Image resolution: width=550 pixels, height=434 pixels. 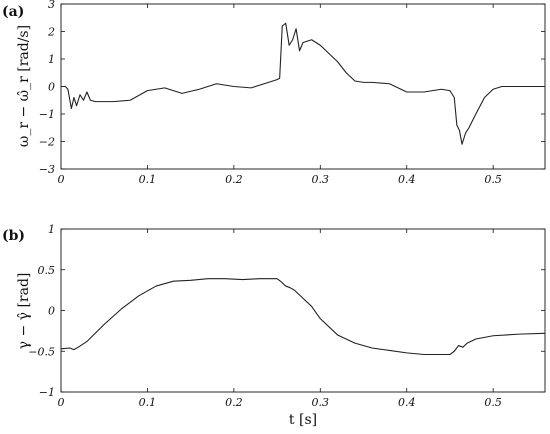 What do you see at coordinates (61, 402) in the screenshot?
I see `panel-b-xtick-label: 0` at bounding box center [61, 402].